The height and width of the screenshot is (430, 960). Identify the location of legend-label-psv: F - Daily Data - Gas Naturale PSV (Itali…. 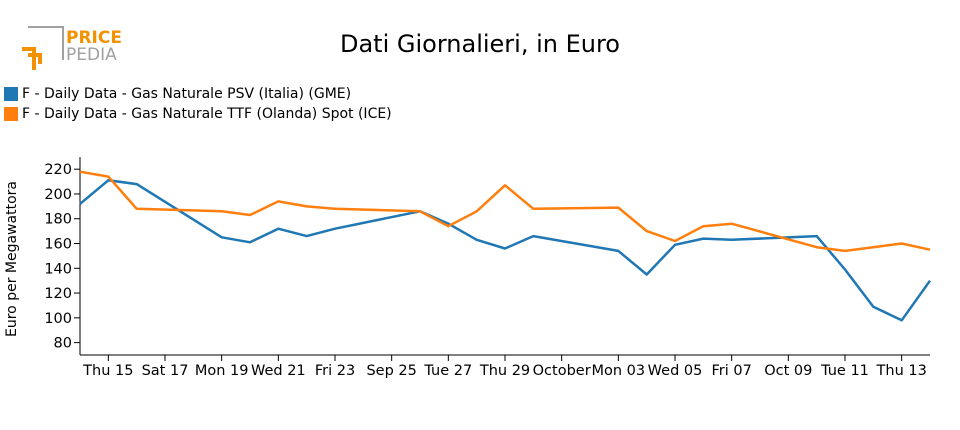
(187, 94).